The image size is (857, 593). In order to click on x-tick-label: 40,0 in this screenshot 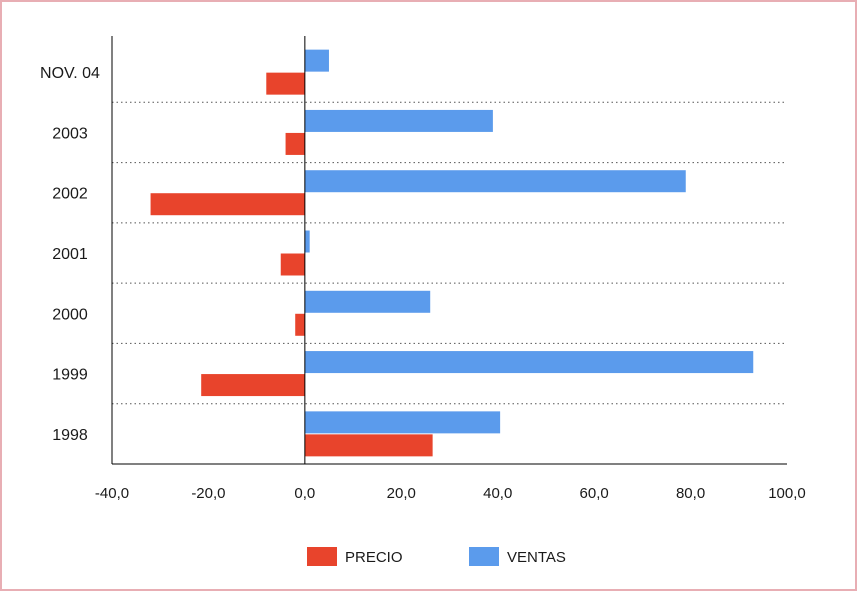, I will do `click(497, 493)`.